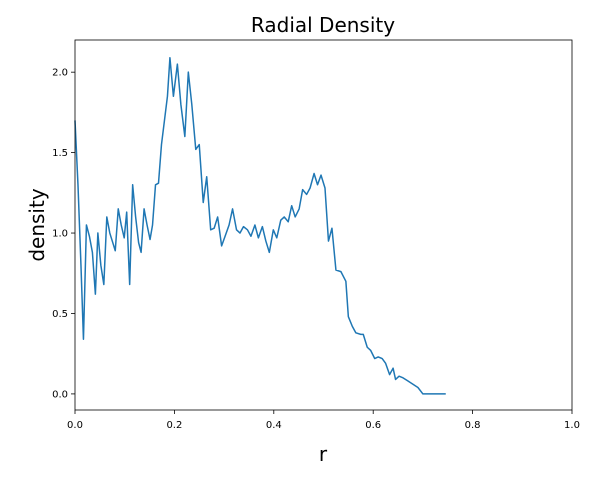  What do you see at coordinates (75, 425) in the screenshot?
I see `x-tick-label: 0.0` at bounding box center [75, 425].